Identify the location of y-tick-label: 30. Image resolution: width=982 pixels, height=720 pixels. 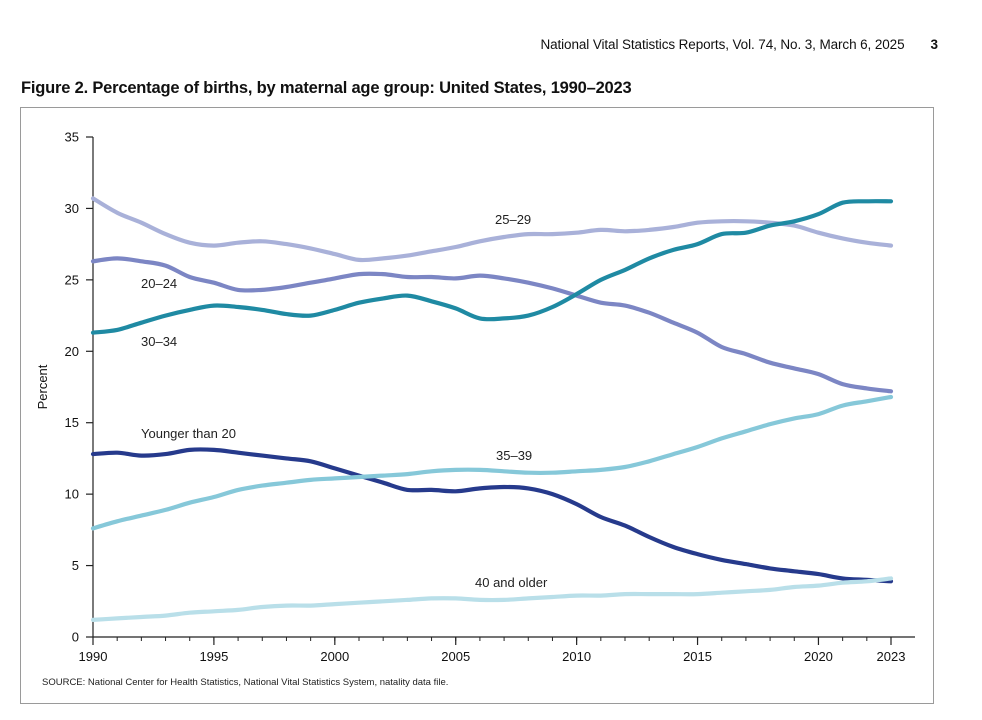
(72, 208).